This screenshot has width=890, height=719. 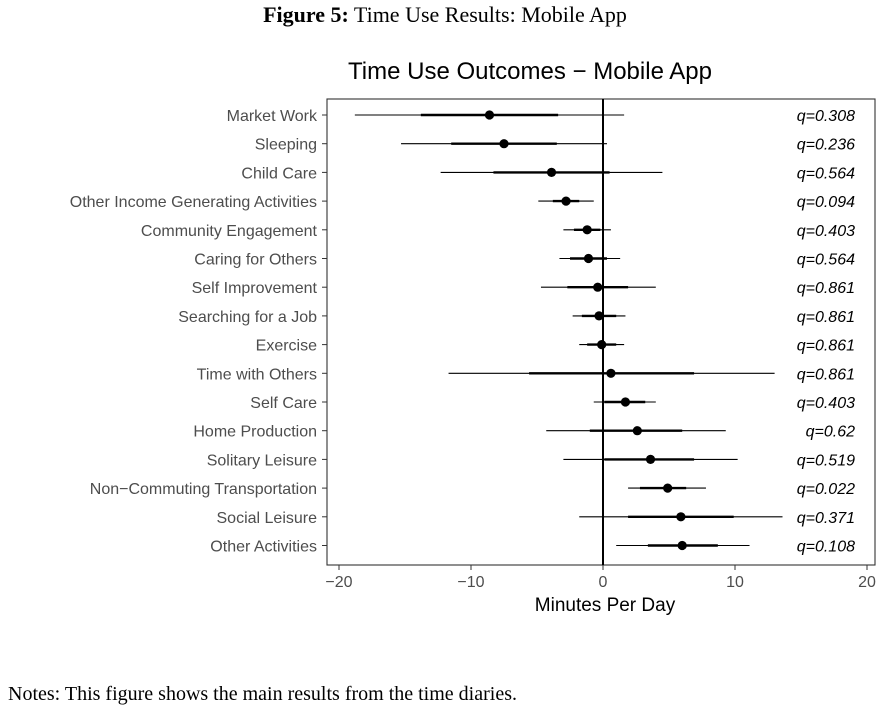 What do you see at coordinates (262, 460) in the screenshot?
I see `y-tick-label: Solitary Leisure` at bounding box center [262, 460].